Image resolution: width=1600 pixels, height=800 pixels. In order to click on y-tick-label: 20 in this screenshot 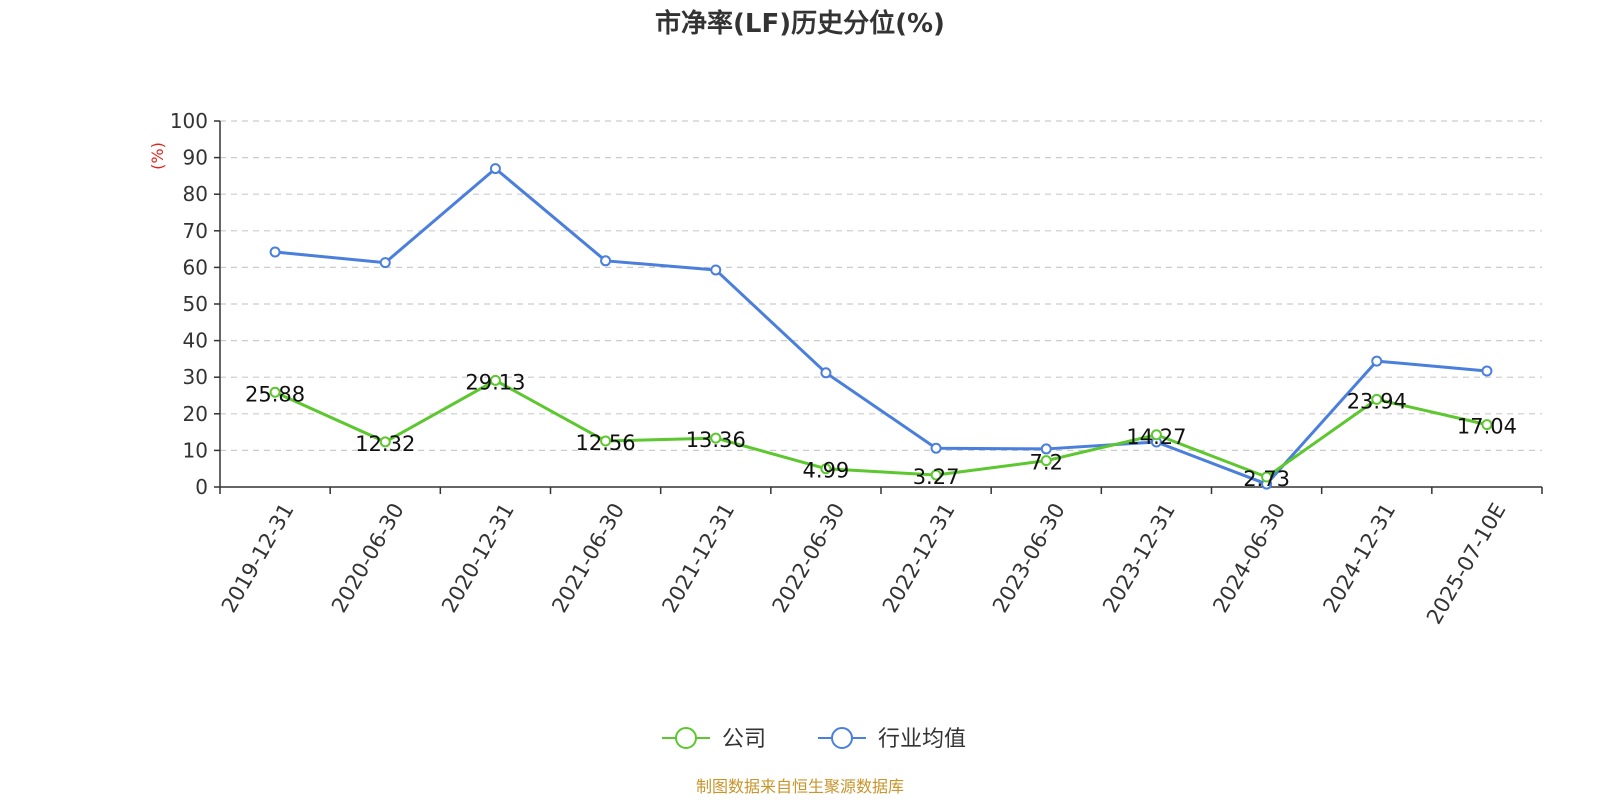, I will do `click(195, 414)`.